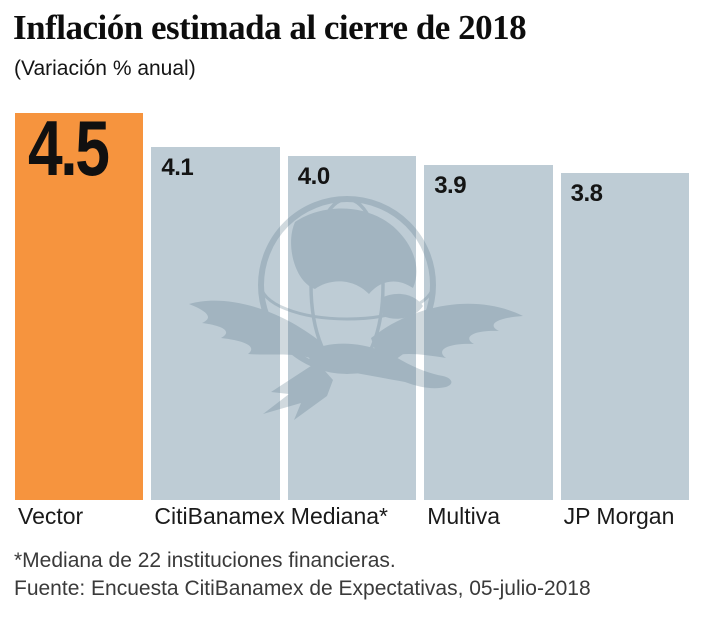 The height and width of the screenshot is (620, 707). Describe the element at coordinates (619, 516) in the screenshot. I see `bar-category-label: JP Morgan` at that location.